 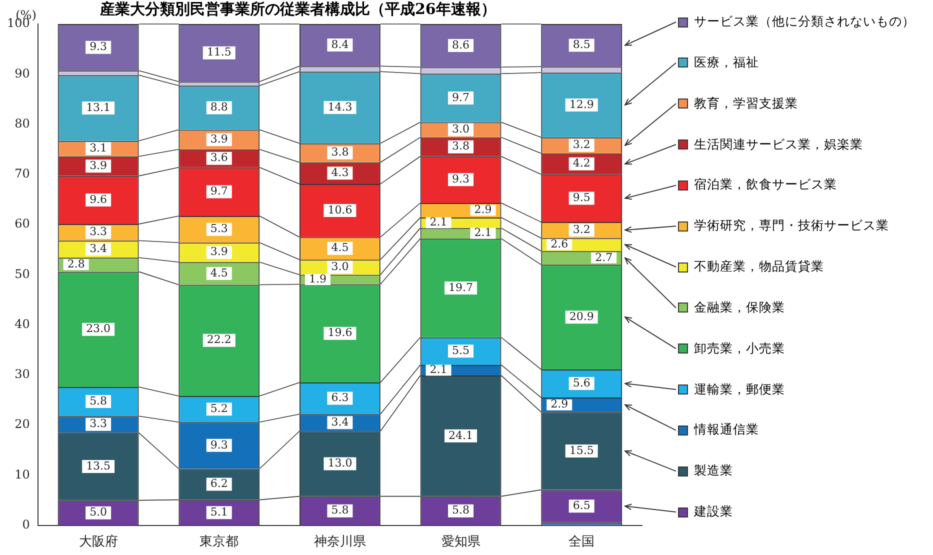 I want to click on legend-label: 学術研究，専門・技術サービス業, so click(x=791, y=226).